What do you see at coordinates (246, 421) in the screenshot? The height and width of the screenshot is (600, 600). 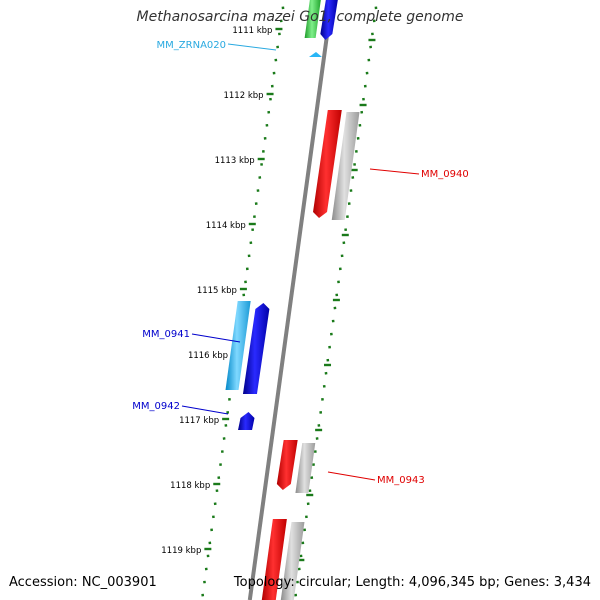 I see `gene-mm0942-blue` at bounding box center [246, 421].